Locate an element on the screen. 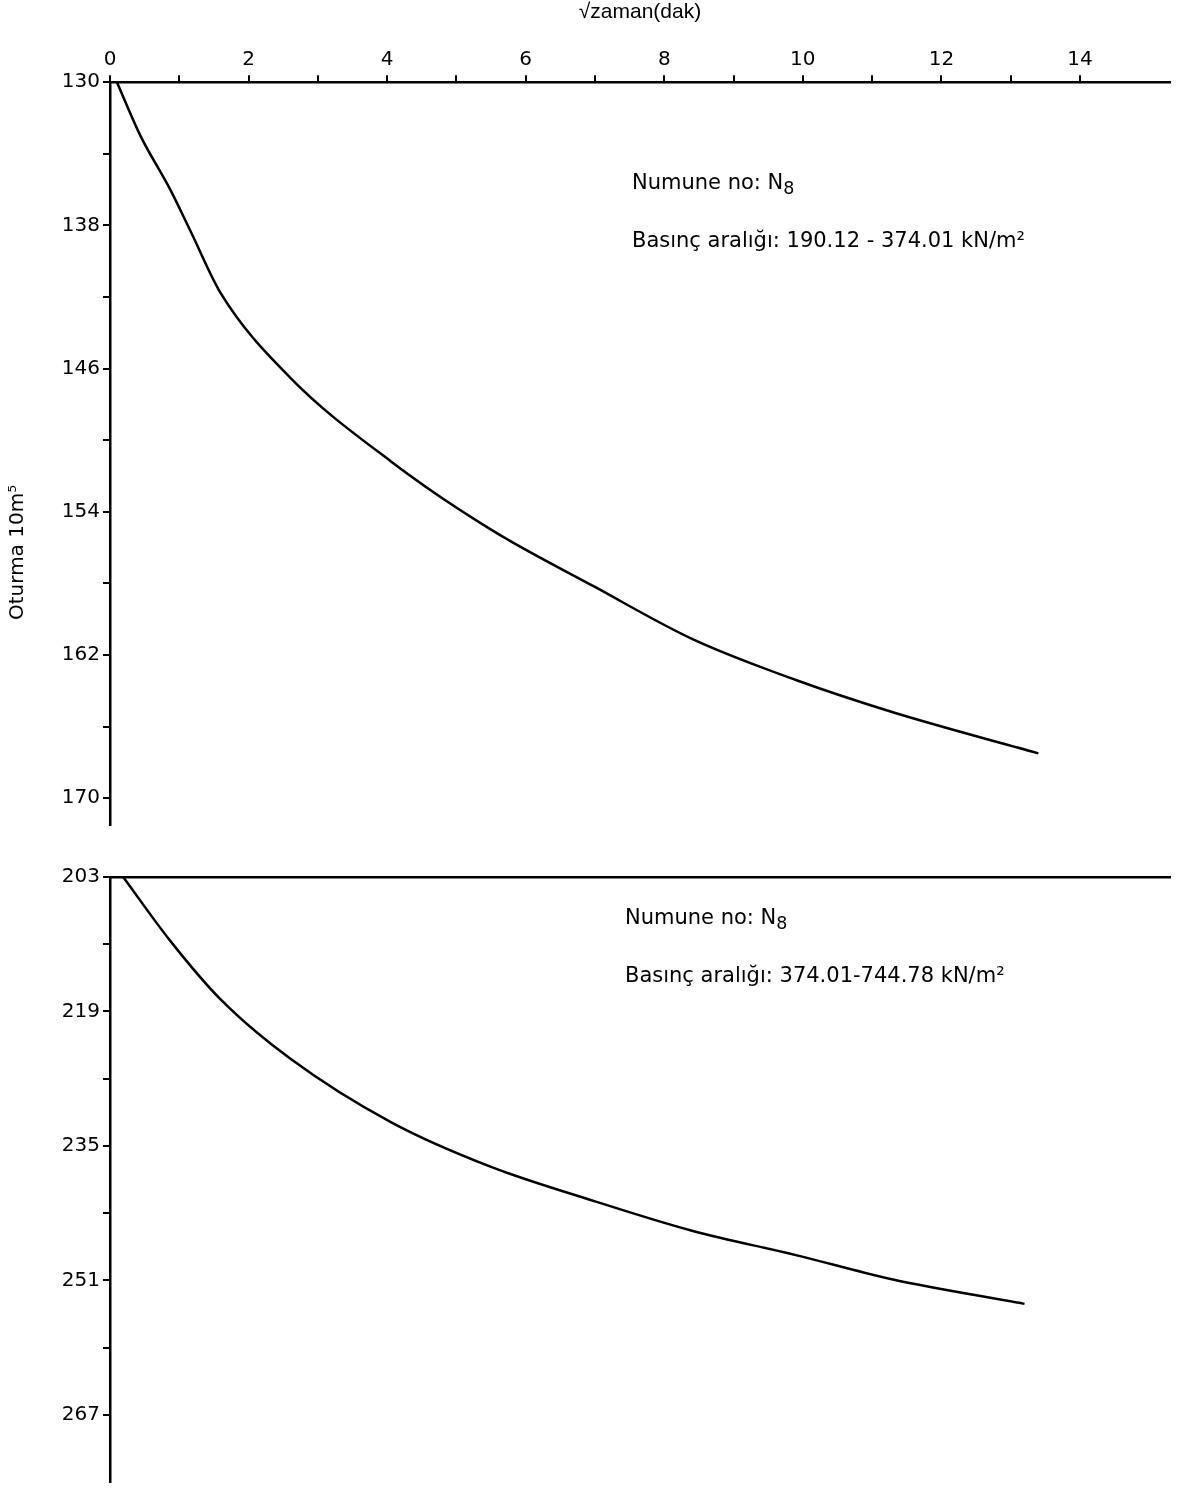 Image resolution: width=1182 pixels, height=1497 pixels. x-tick-label: 12 is located at coordinates (941, 58).